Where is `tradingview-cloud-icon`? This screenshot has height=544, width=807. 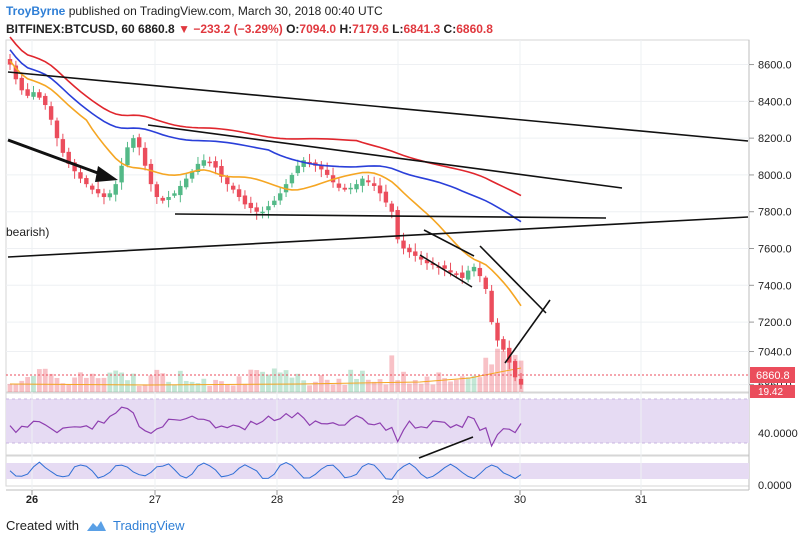
tradingview-cloud-icon is located at coordinates (96, 526).